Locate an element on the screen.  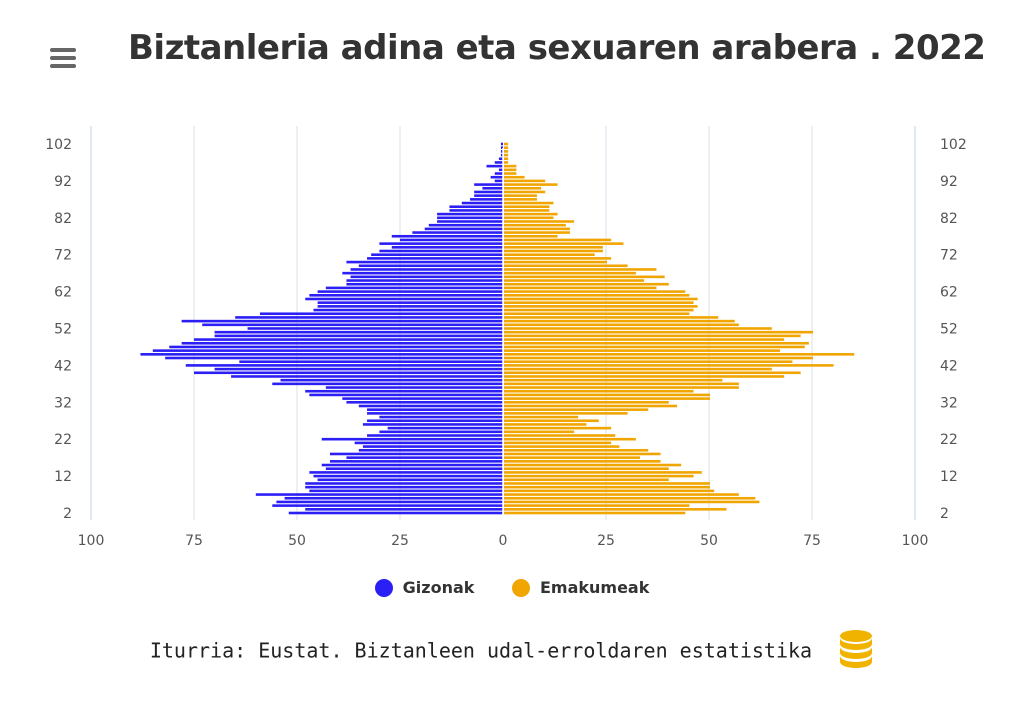
y-tick-label-right: 52 is located at coordinates (949, 330).